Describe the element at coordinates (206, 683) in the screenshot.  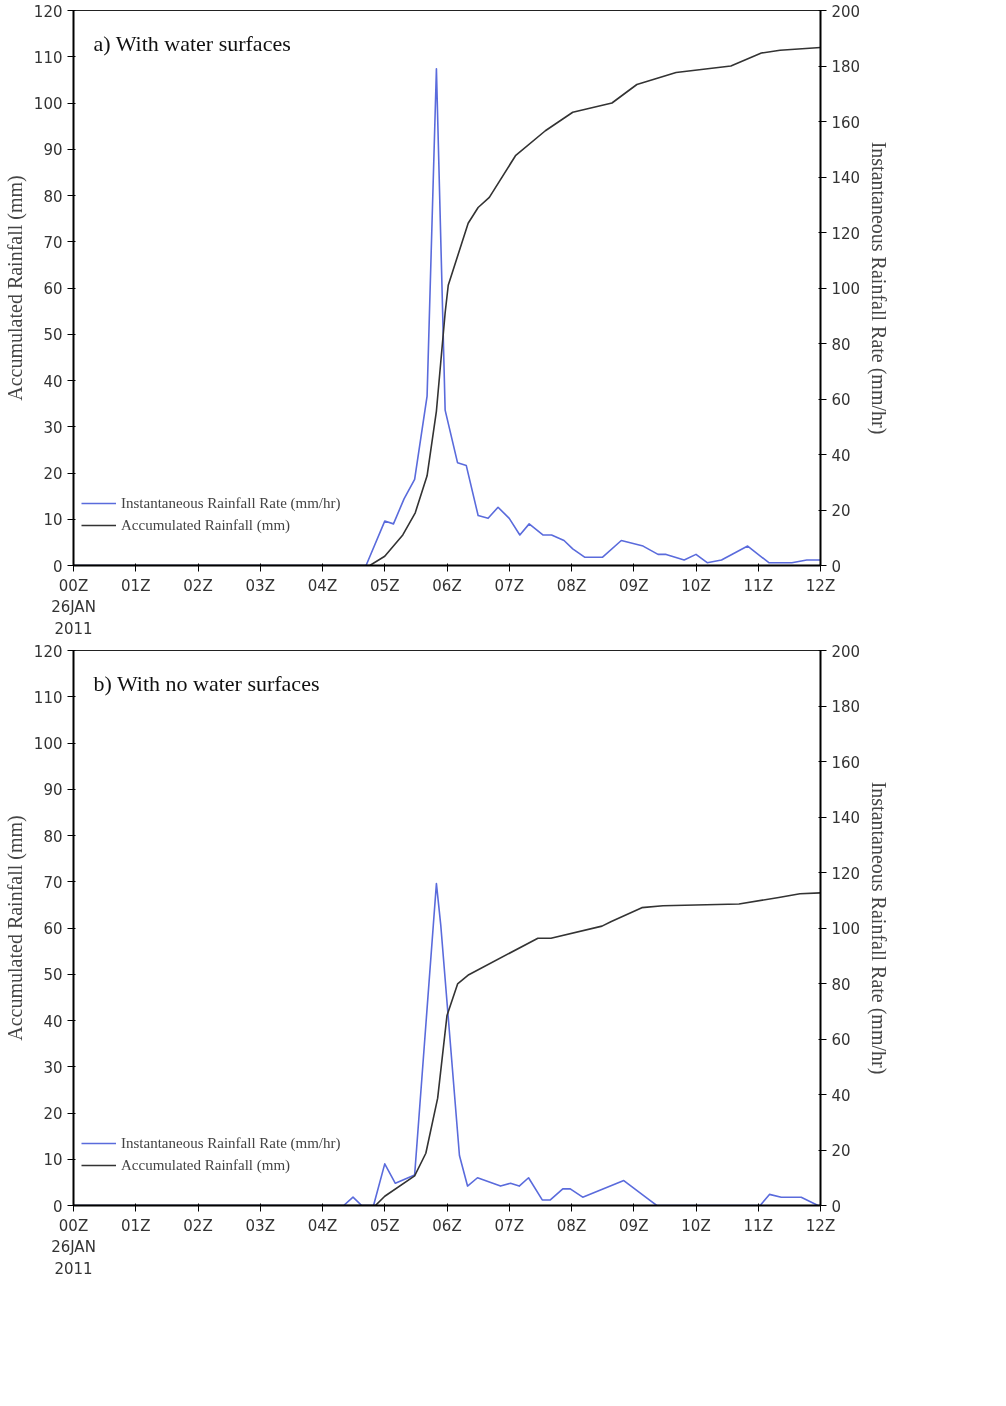
I see `text: b) With no water surfaces` at that location.